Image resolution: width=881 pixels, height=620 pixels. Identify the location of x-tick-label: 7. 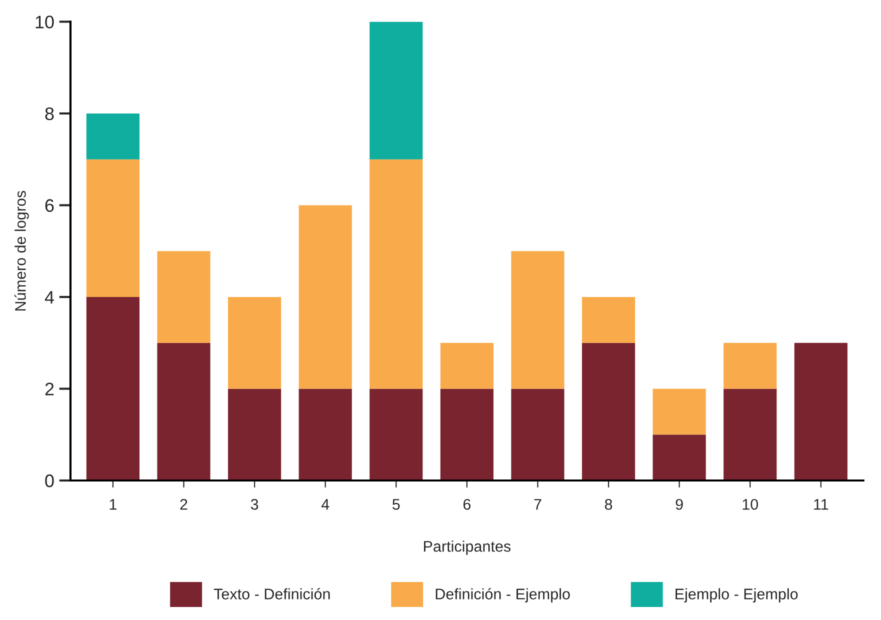
(538, 504).